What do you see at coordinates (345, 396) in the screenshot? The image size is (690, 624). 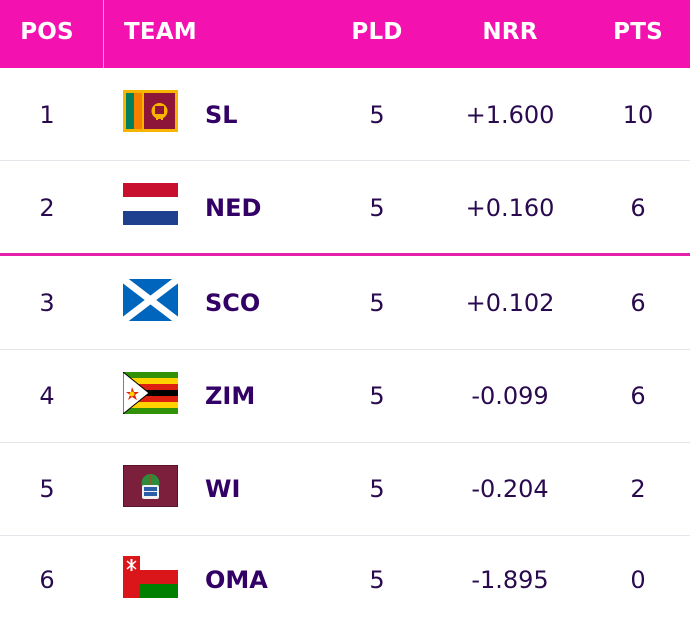 I see `table-row: 4 ZIM 5 -0.099 6` at bounding box center [345, 396].